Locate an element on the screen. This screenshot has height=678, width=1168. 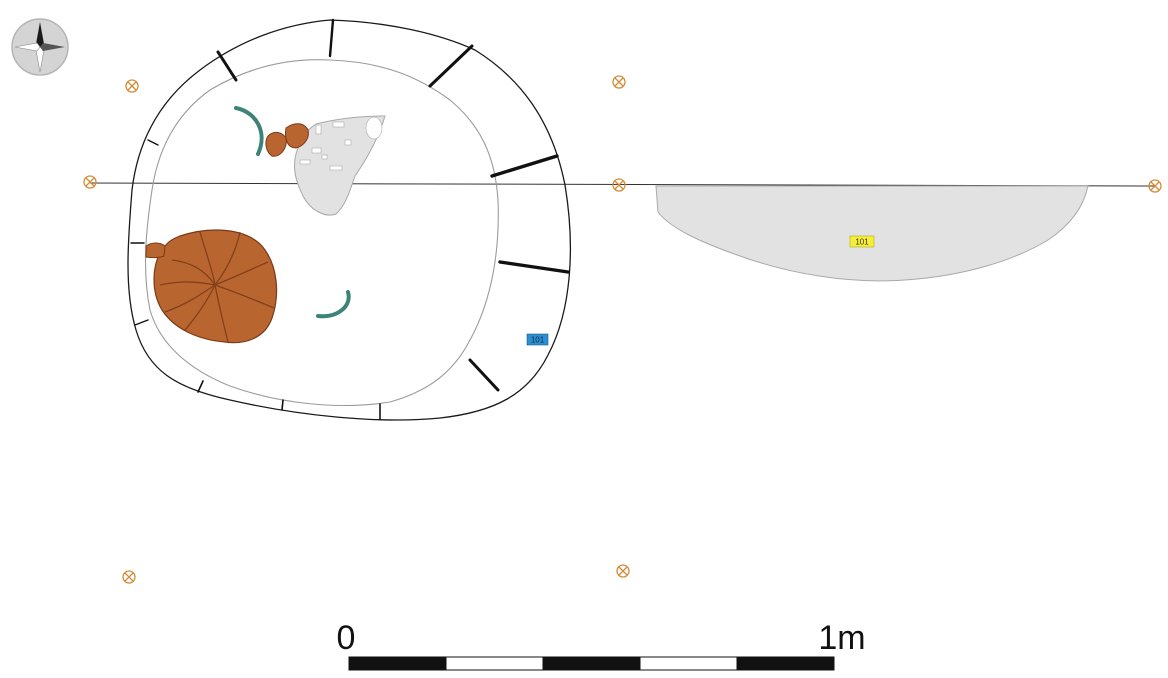
context-label-plan: 101 is located at coordinates (537, 339).